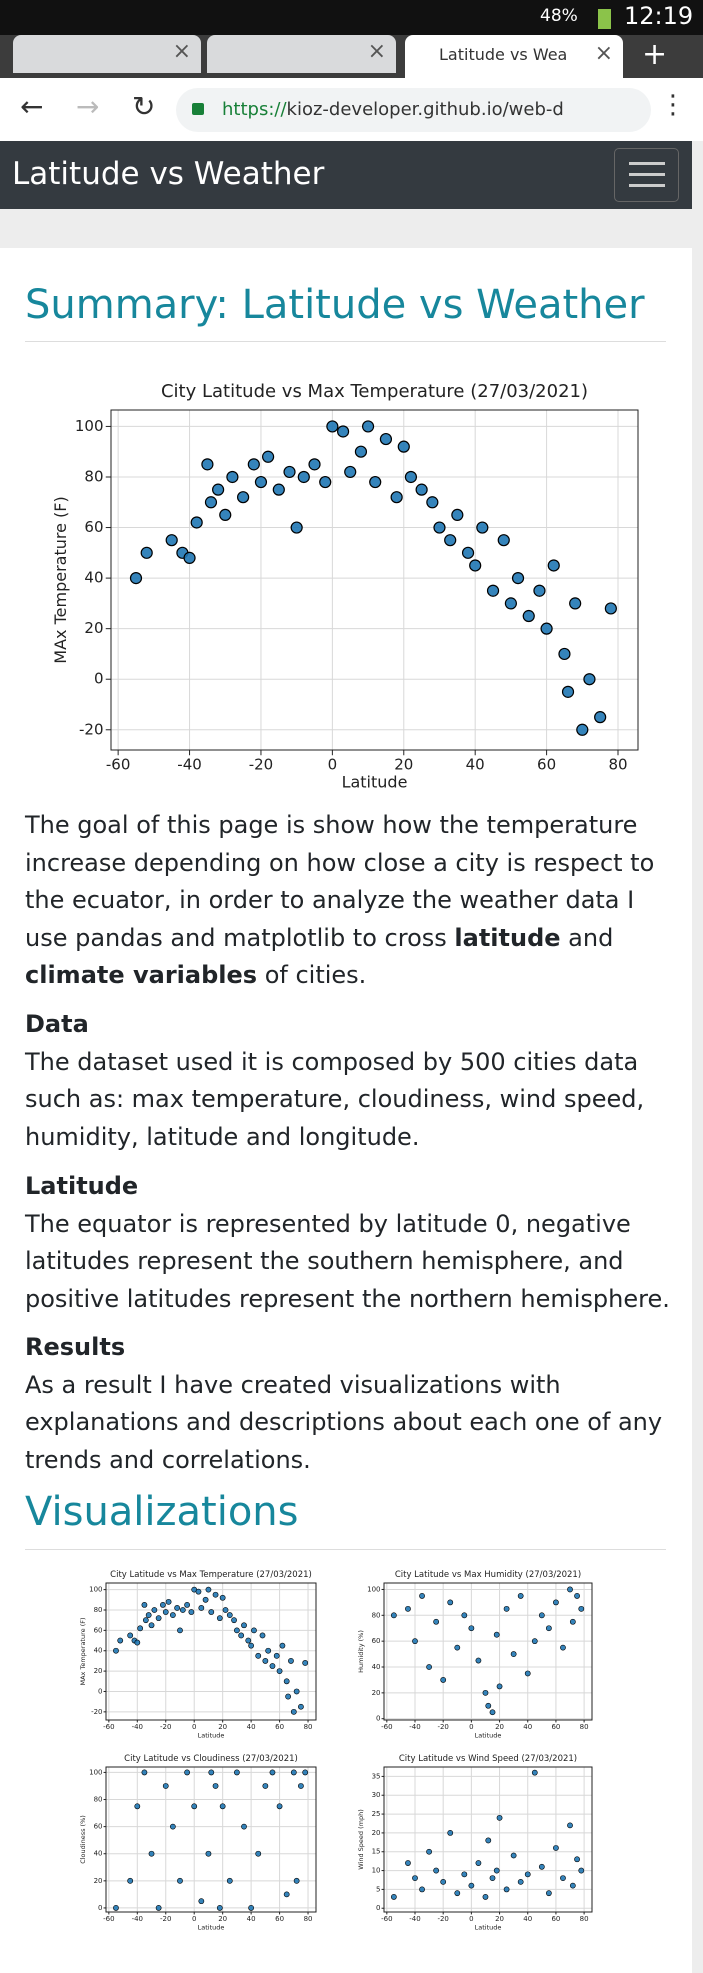 This screenshot has width=703, height=1973. I want to click on menu: ⋮, so click(673, 105).